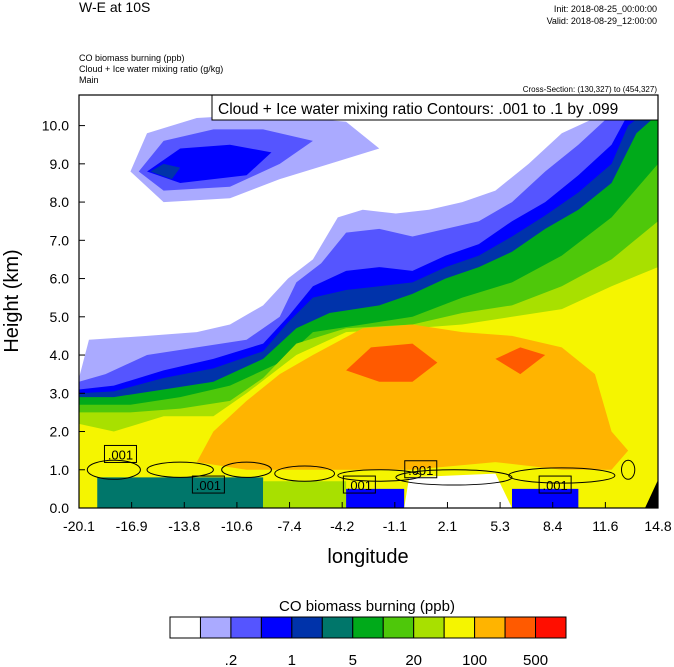 The height and width of the screenshot is (667, 674). Describe the element at coordinates (474, 659) in the screenshot. I see `colorbar-label: 100` at that location.